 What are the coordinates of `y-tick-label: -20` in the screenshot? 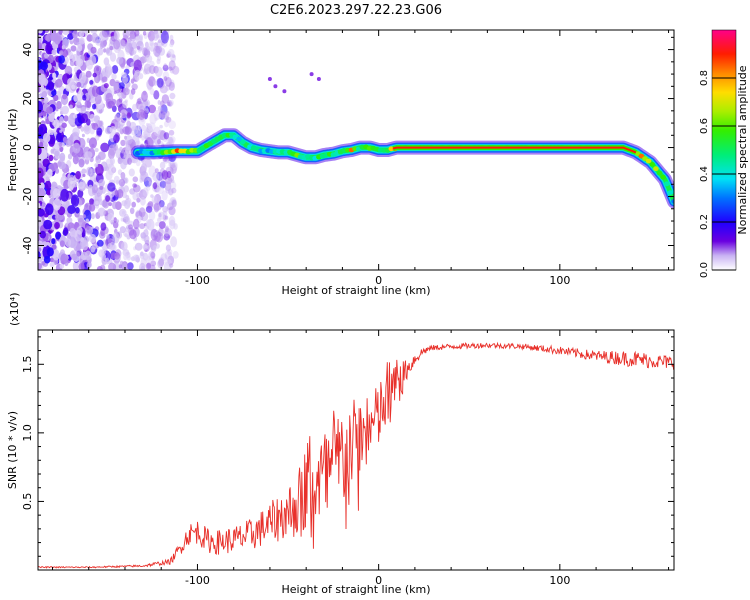 It's located at (27, 197).